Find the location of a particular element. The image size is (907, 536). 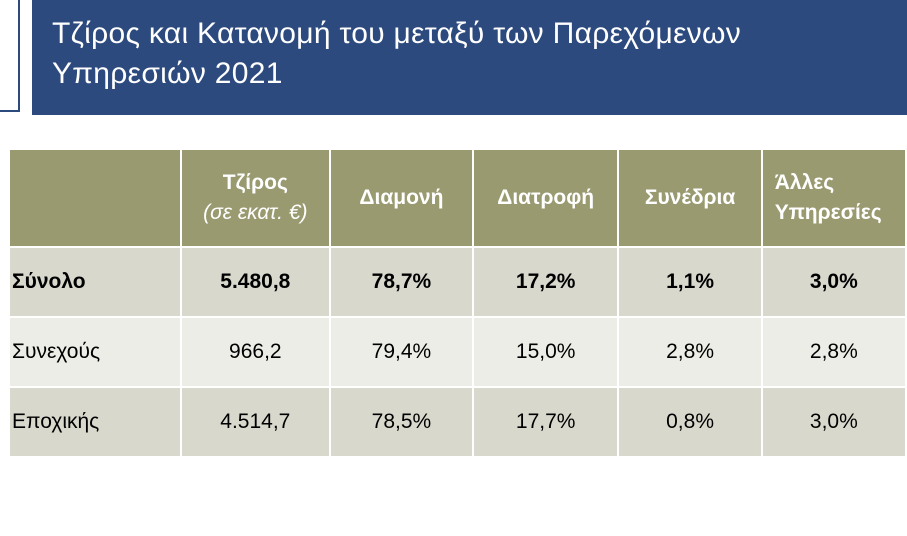

table-cell: 1,1% is located at coordinates (690, 282).